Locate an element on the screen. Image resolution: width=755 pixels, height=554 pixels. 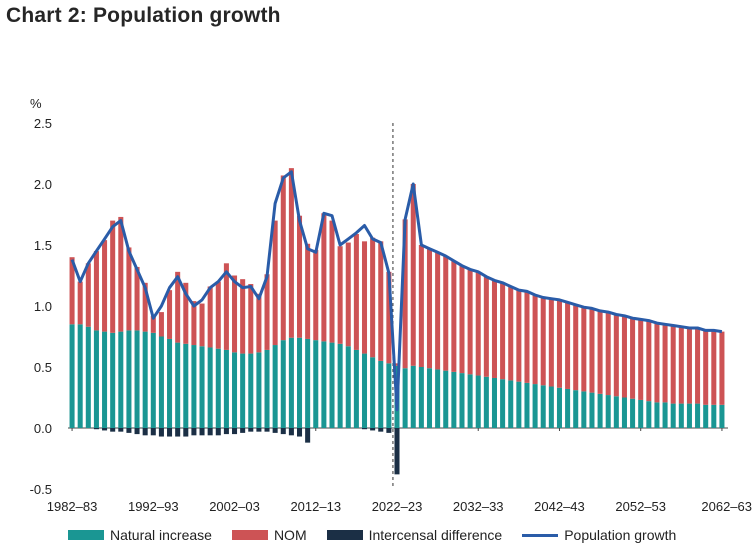
x-tick-label: 2002–03 is located at coordinates (234, 506).